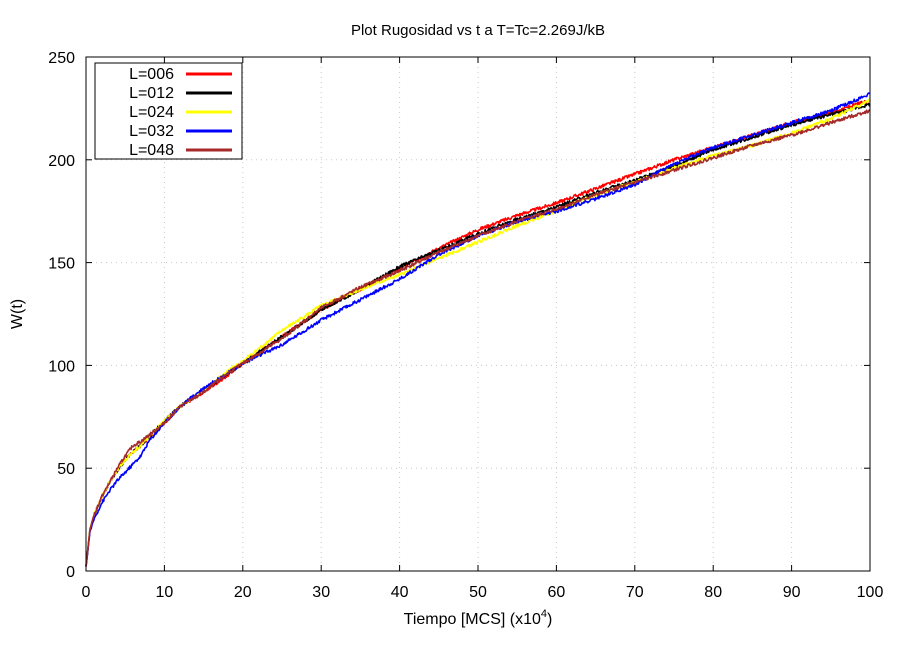  Describe the element at coordinates (165, 592) in the screenshot. I see `x-tick-label: 10` at that location.